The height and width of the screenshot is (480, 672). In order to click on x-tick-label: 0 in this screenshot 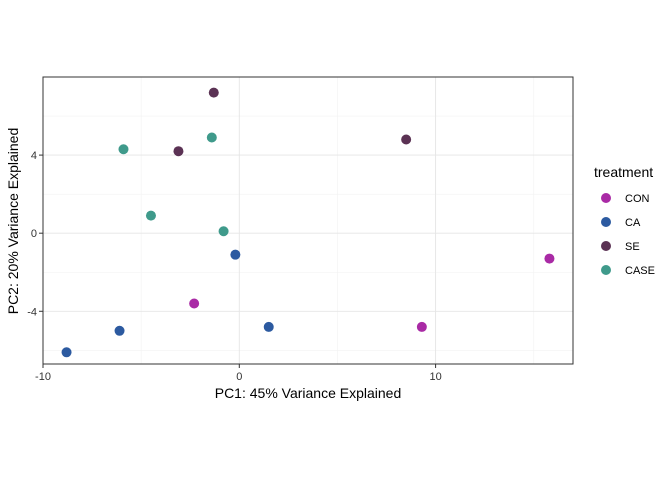, I will do `click(239, 377)`.